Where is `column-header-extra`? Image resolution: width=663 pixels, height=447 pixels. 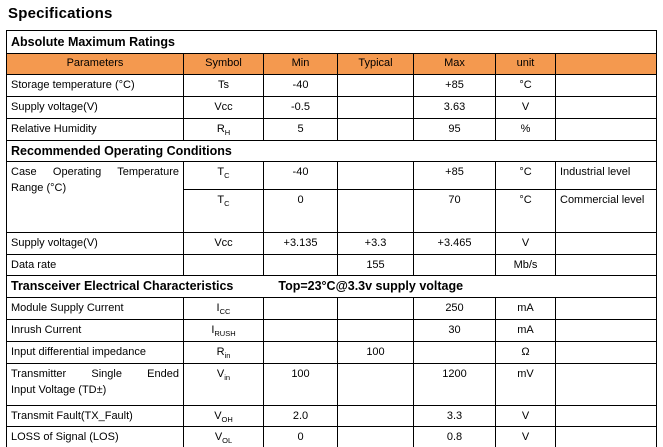 column-header-extra is located at coordinates (606, 64).